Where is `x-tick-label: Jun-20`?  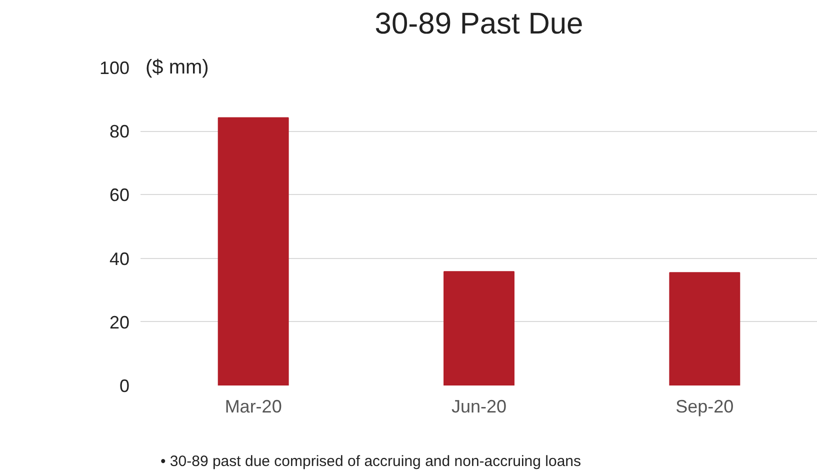
x-tick-label: Jun-20 is located at coordinates (479, 406).